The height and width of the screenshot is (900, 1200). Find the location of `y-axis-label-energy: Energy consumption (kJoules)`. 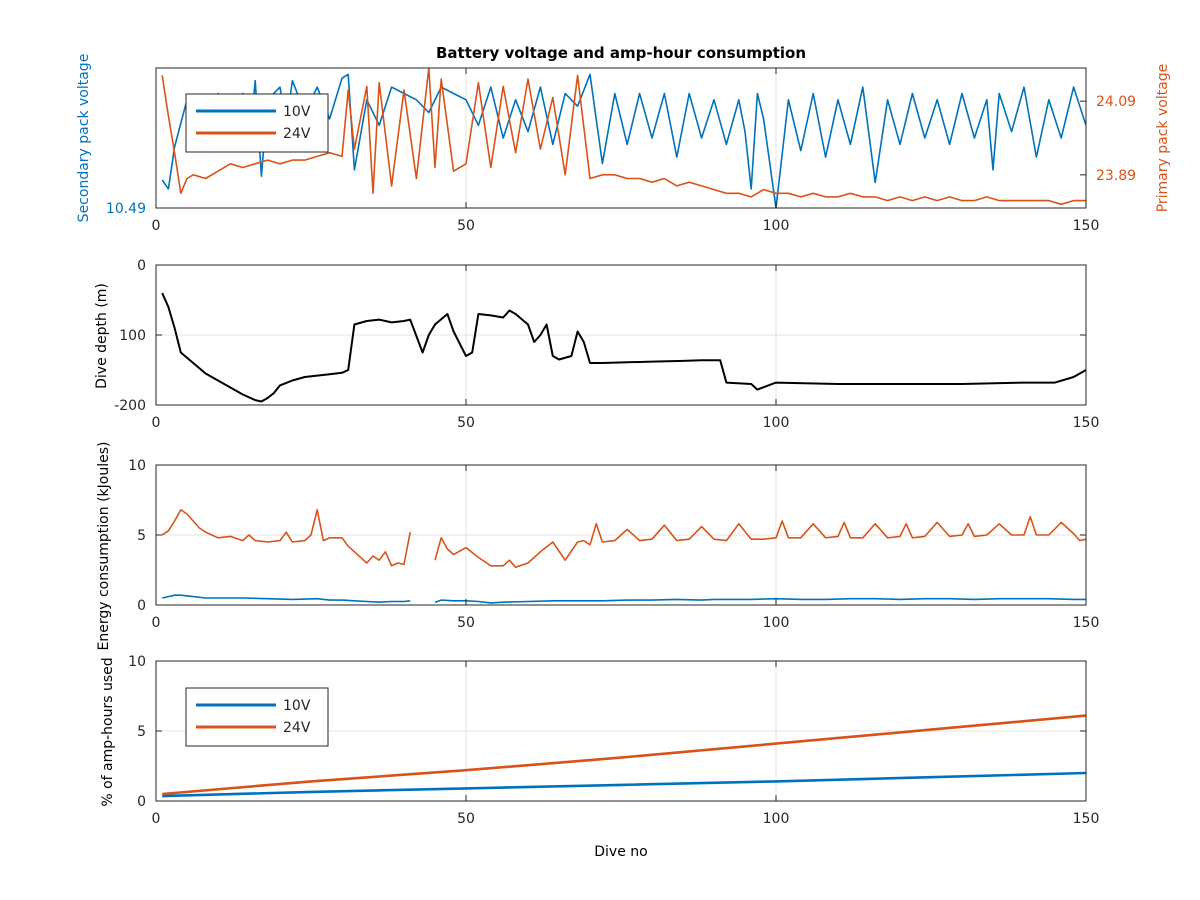

y-axis-label-energy: Energy consumption (kJoules) is located at coordinates (104, 546).